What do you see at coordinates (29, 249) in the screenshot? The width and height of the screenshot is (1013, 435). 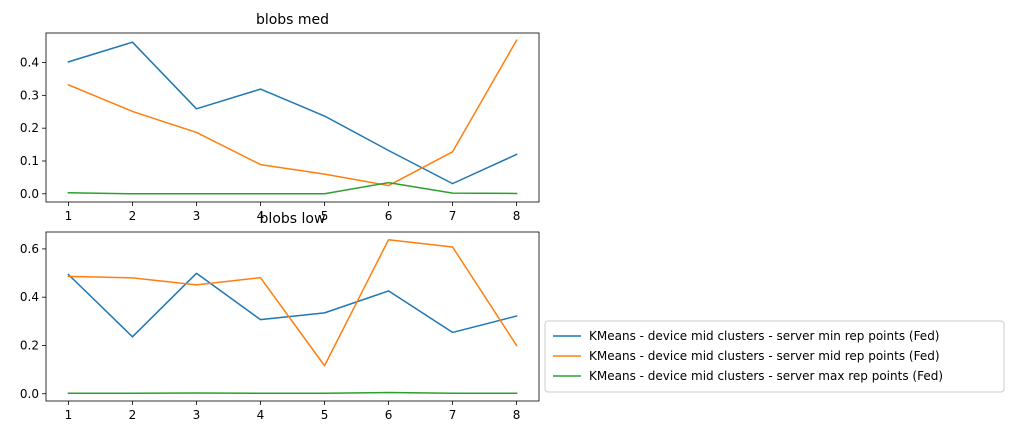 I see `y-tick-label: 0.6` at bounding box center [29, 249].